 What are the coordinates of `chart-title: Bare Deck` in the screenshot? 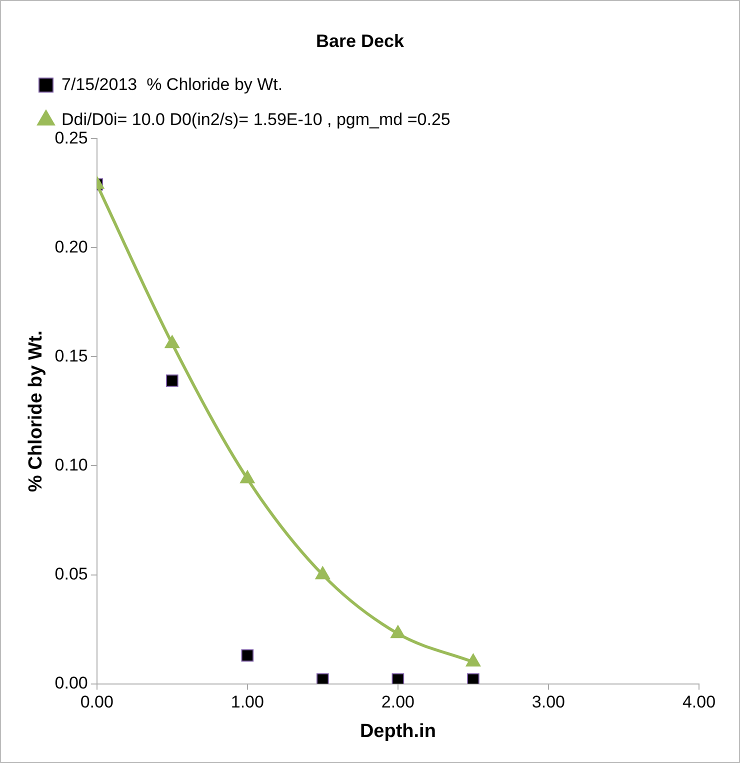 It's located at (361, 40).